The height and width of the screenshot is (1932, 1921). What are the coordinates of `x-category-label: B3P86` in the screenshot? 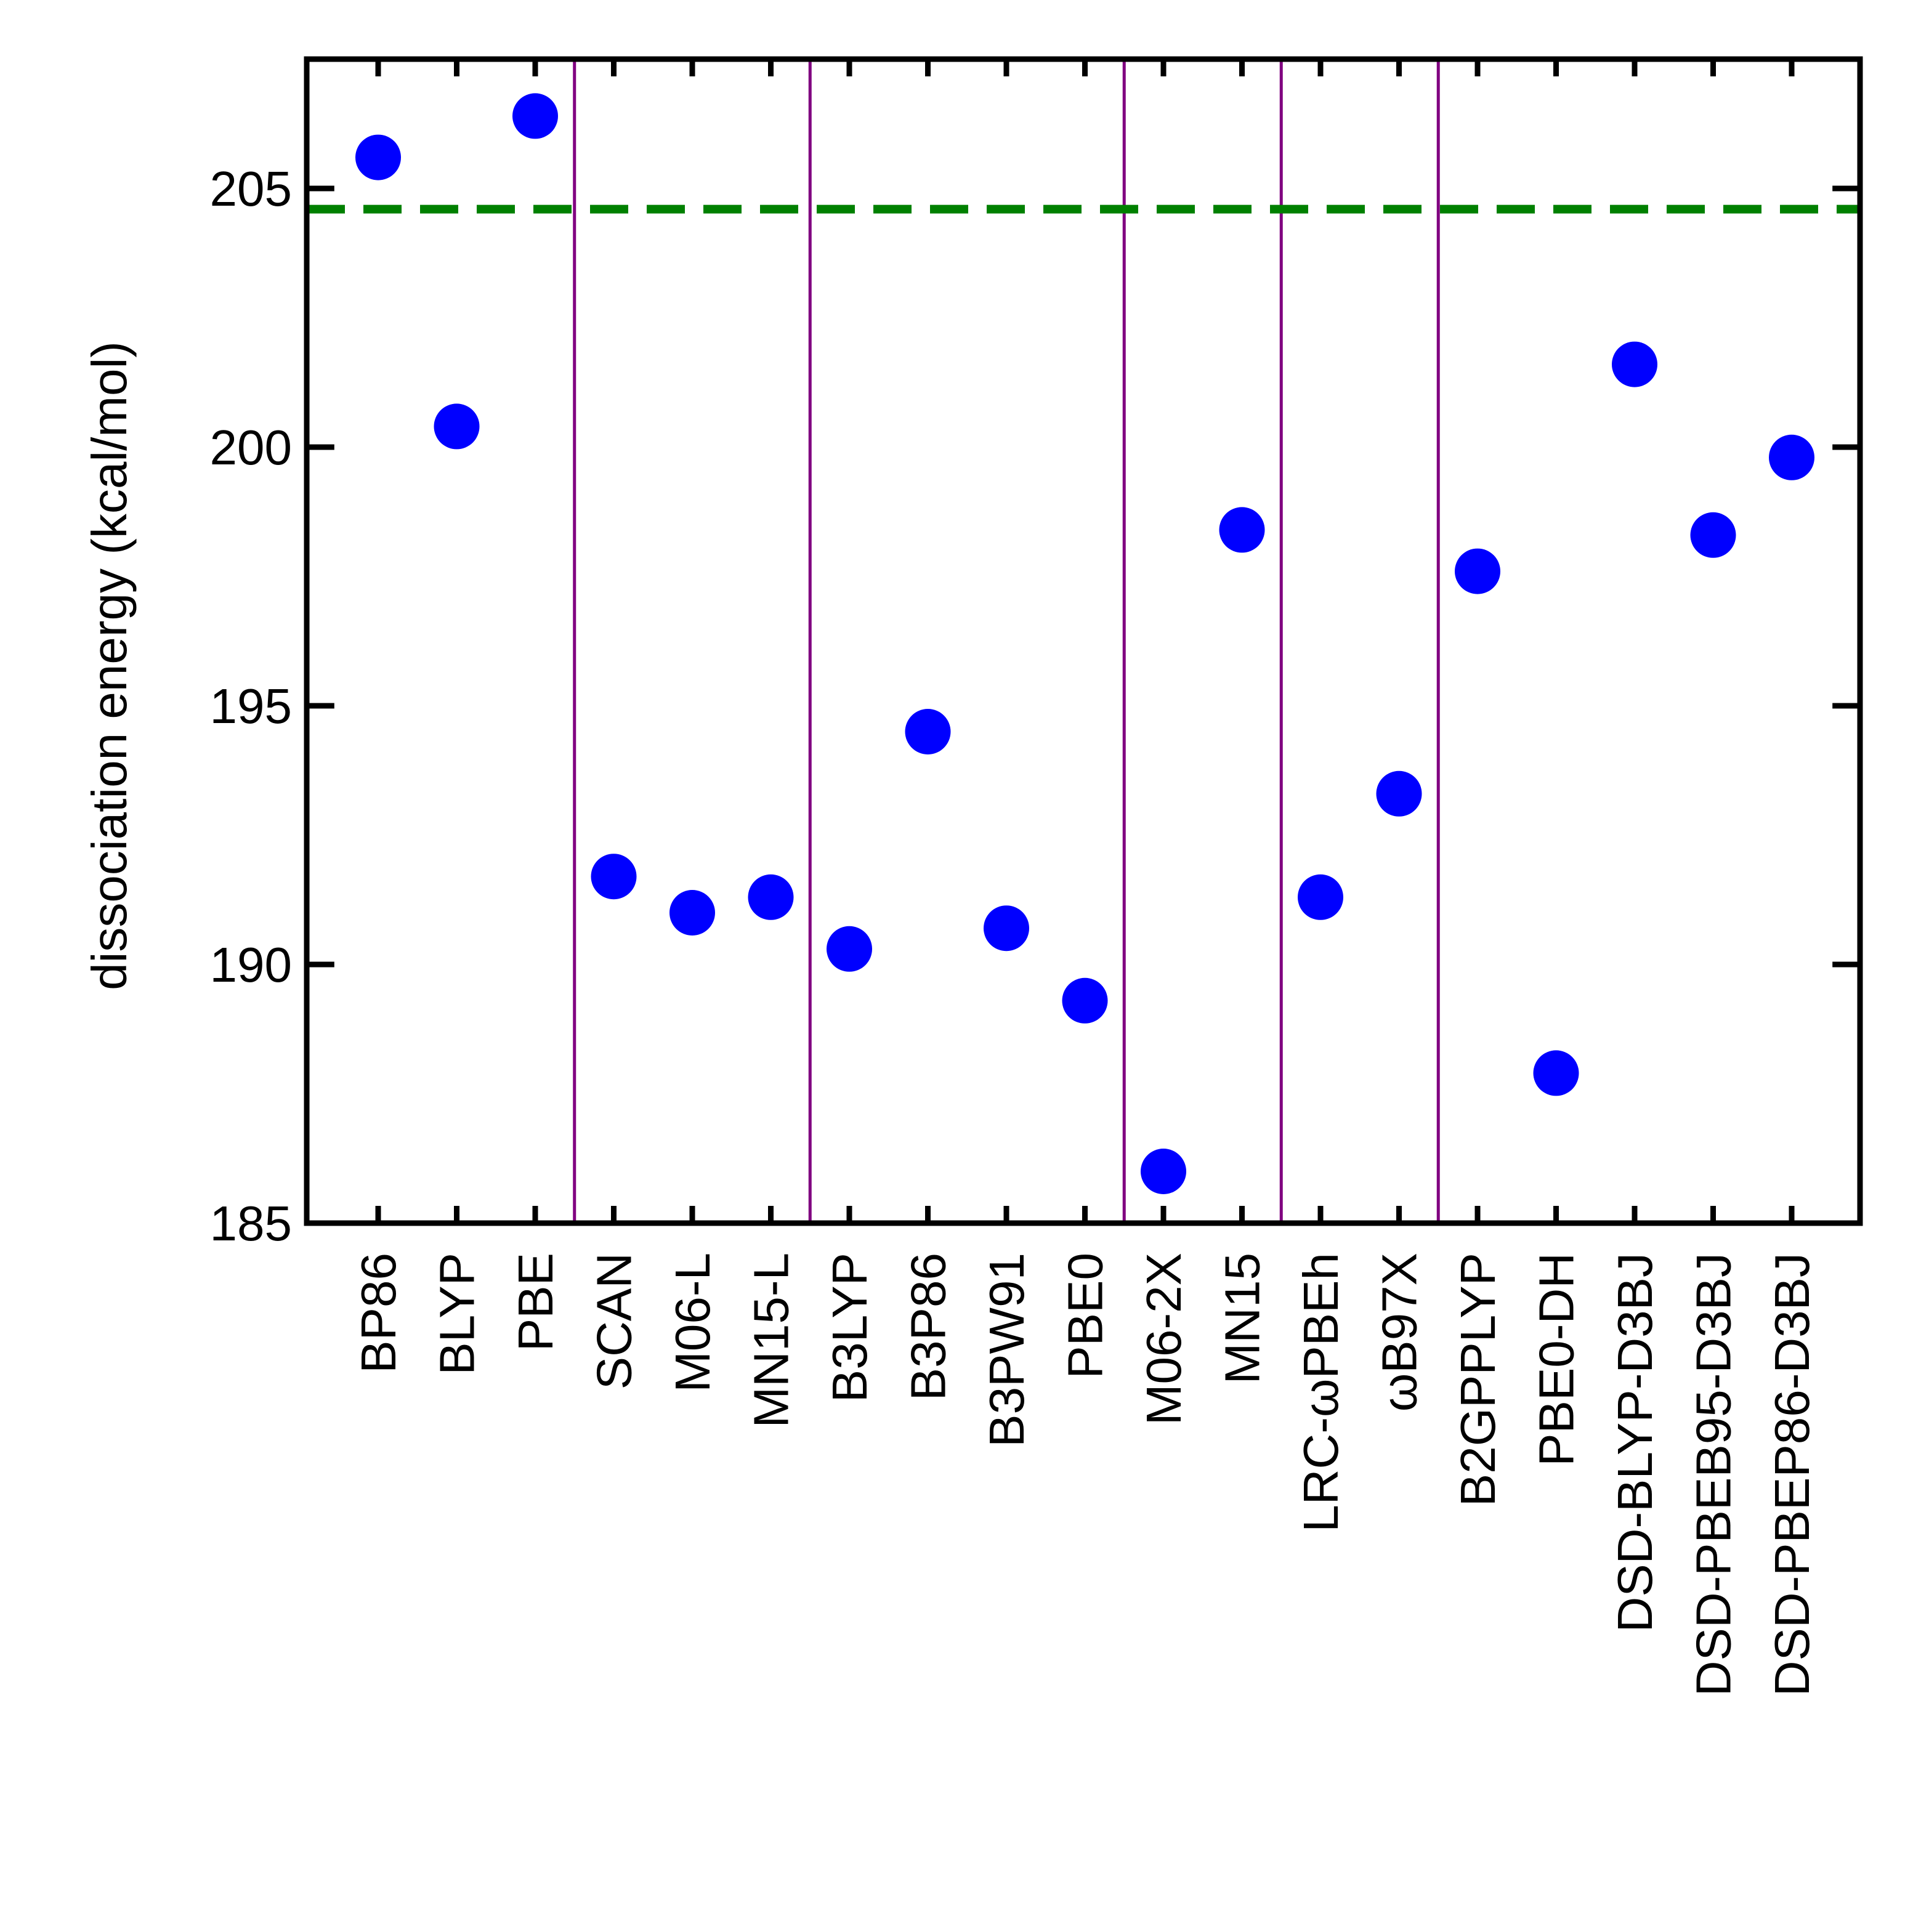 It's located at (928, 1326).